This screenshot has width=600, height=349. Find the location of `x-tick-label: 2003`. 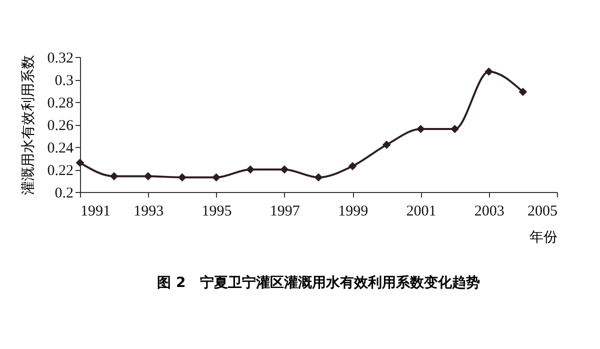

x-tick-label: 2003 is located at coordinates (489, 212).